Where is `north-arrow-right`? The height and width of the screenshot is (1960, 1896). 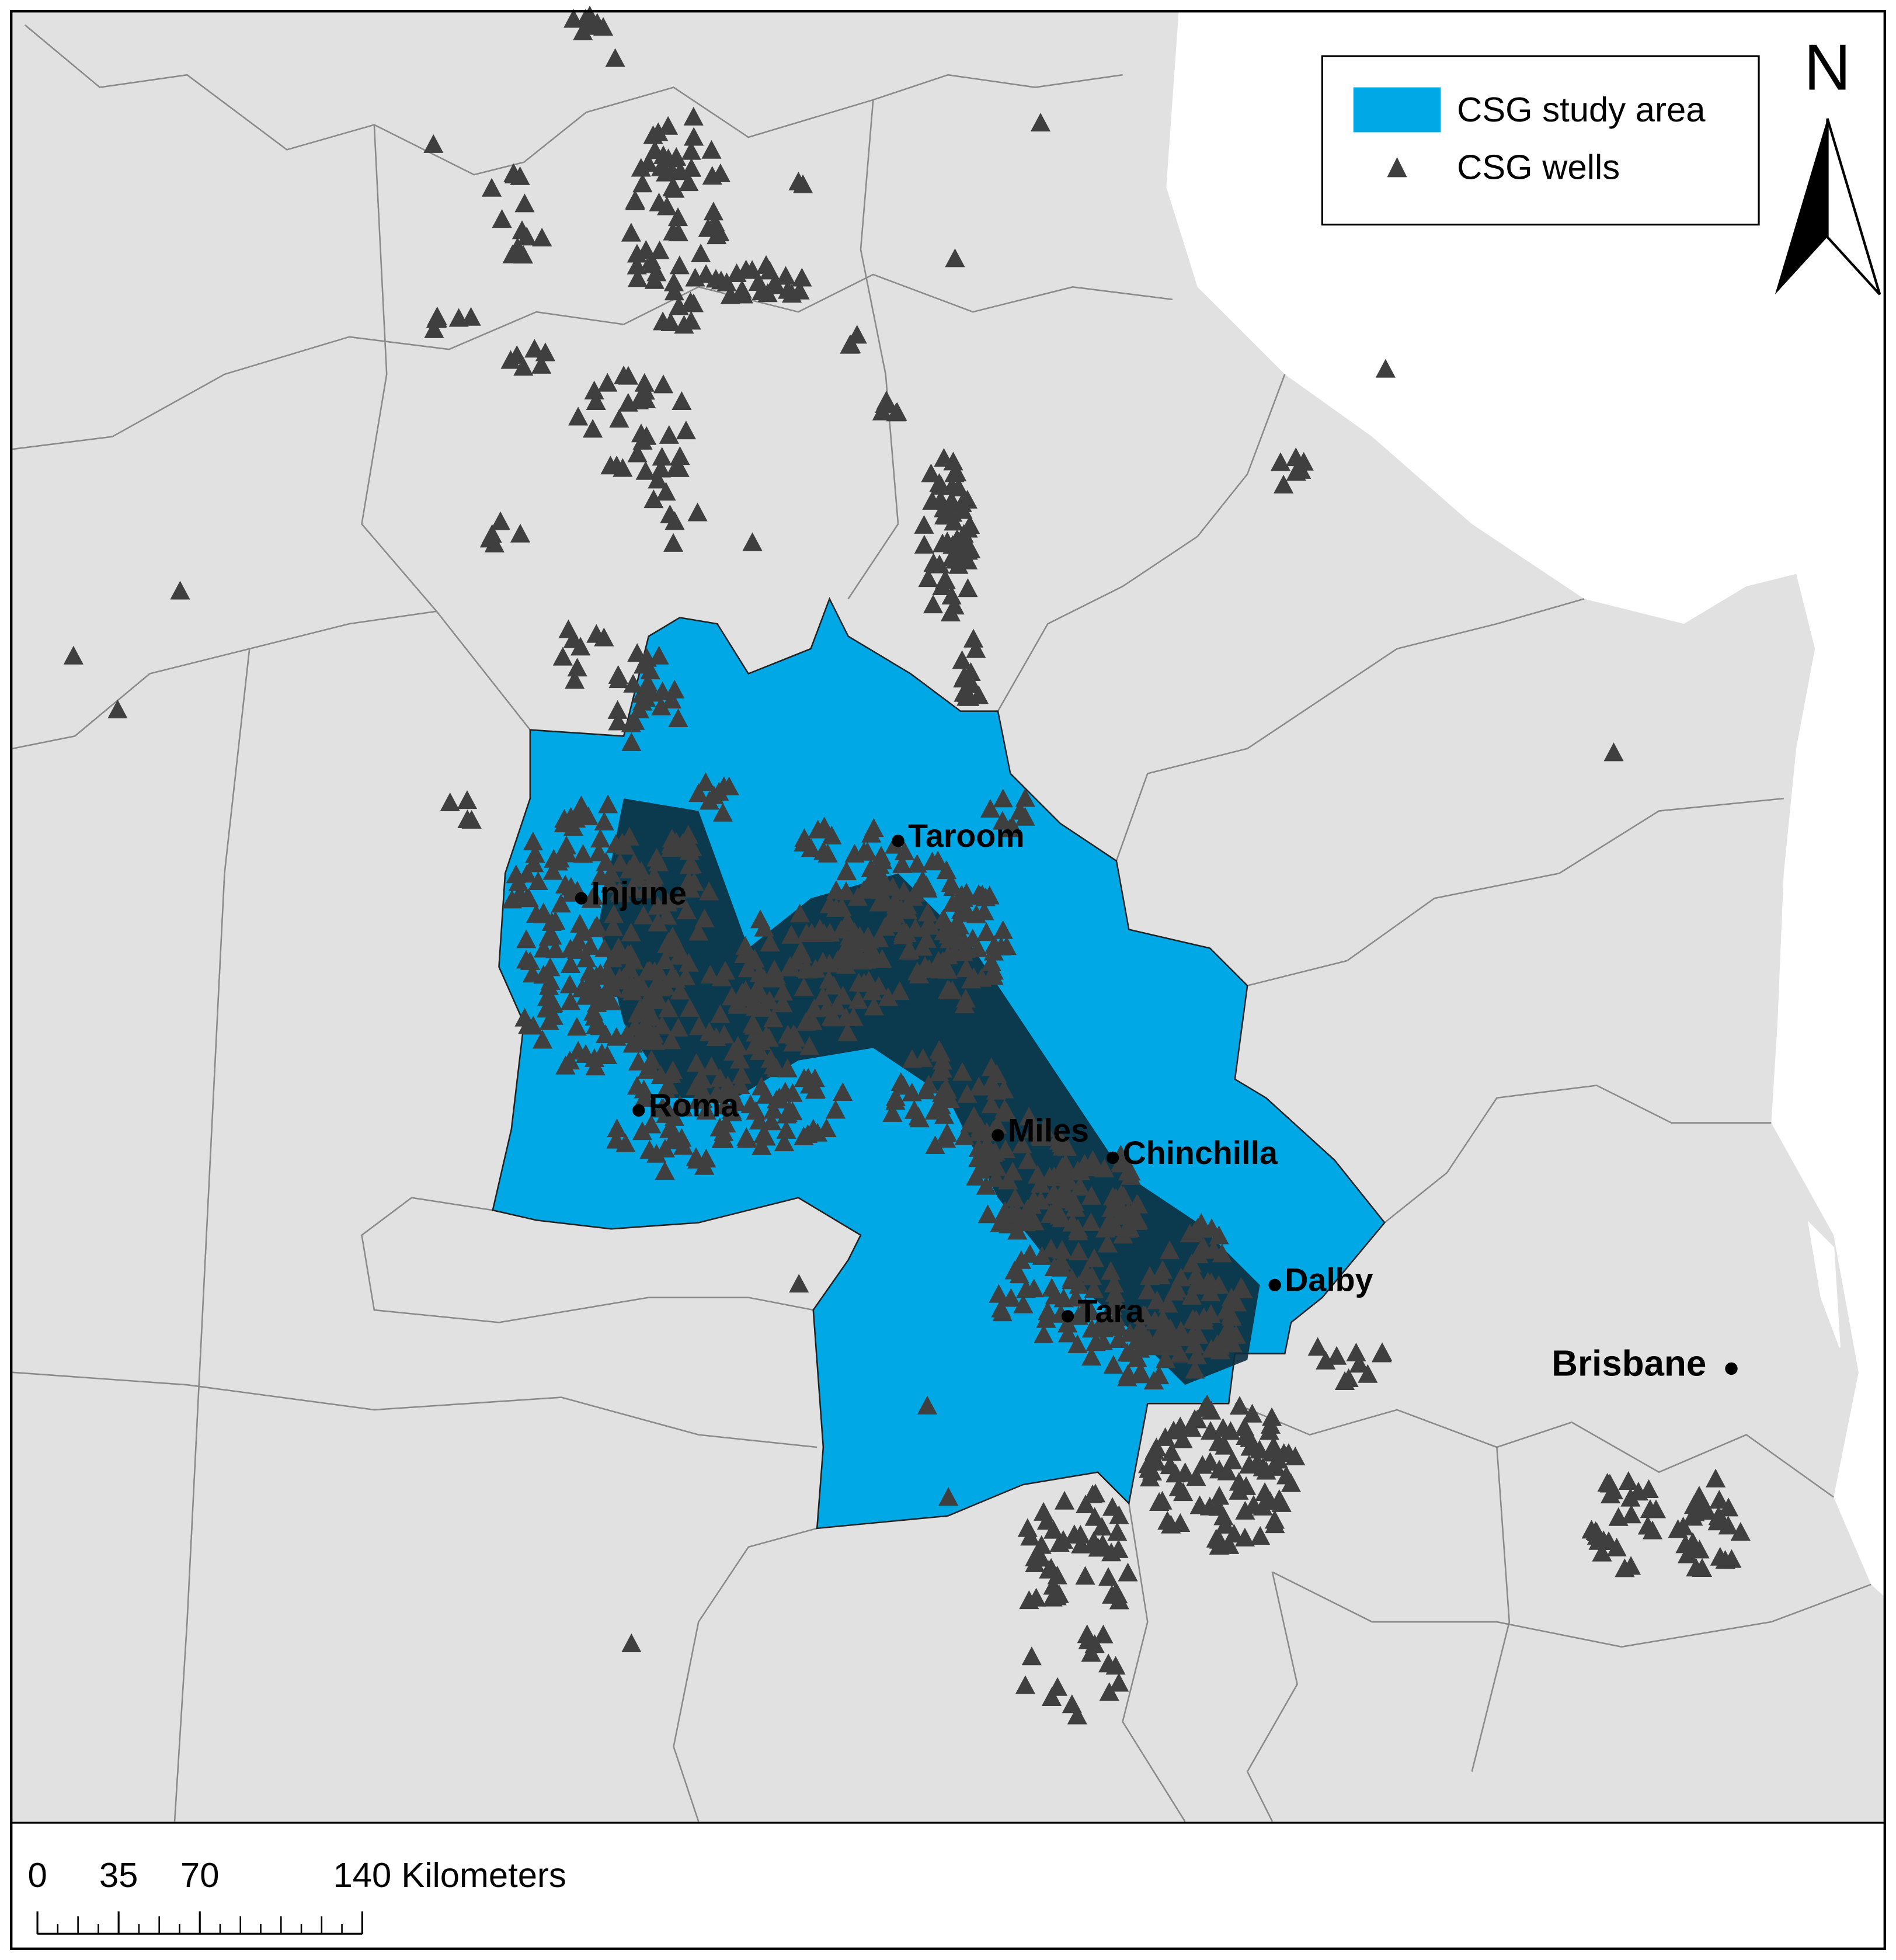 north-arrow-right is located at coordinates (1854, 207).